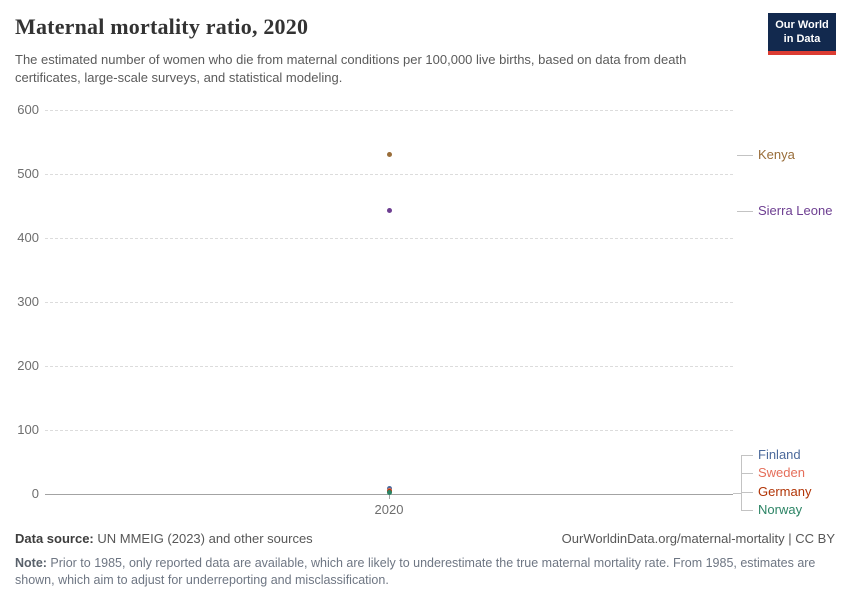 The height and width of the screenshot is (600, 850). Describe the element at coordinates (203, 538) in the screenshot. I see `data-source-text: UN MMEIG (2023) and other sources` at that location.